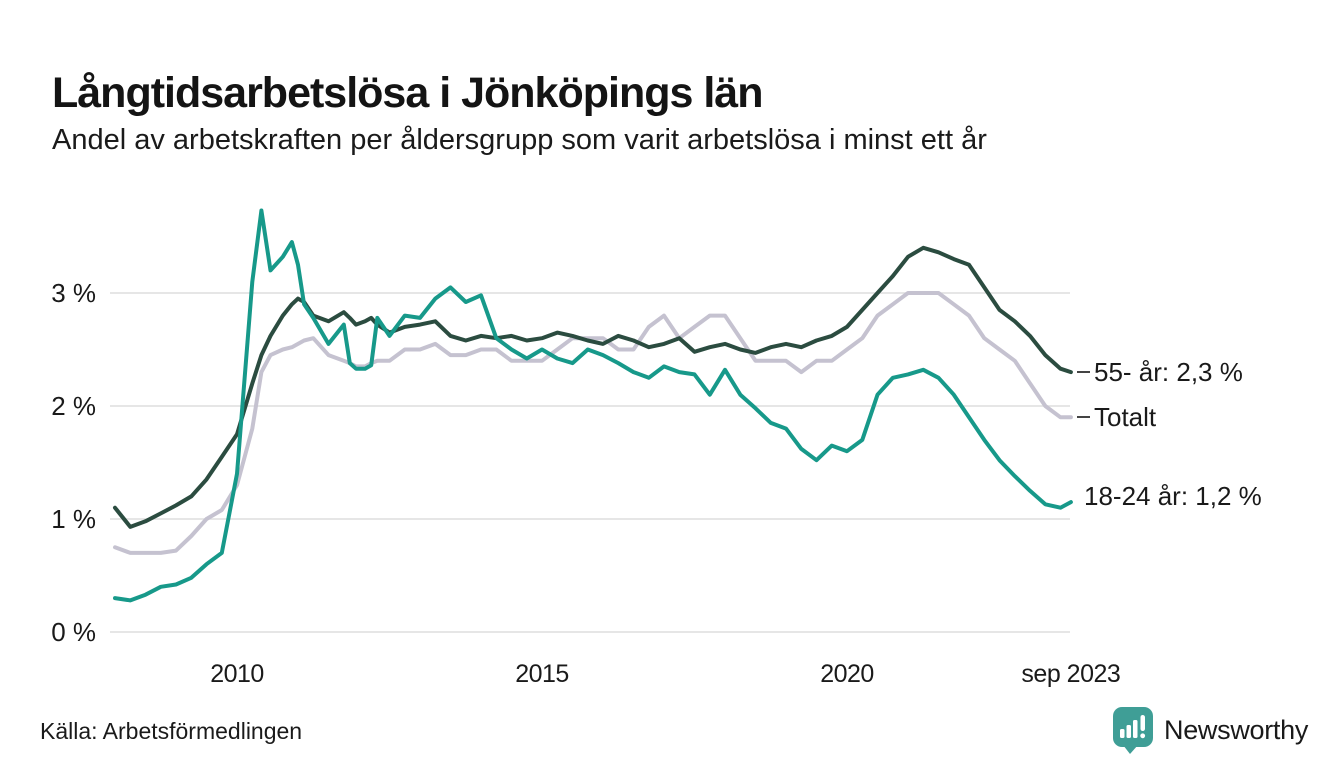  Describe the element at coordinates (73, 632) in the screenshot. I see `y-tick-label-0: 0 %` at that location.